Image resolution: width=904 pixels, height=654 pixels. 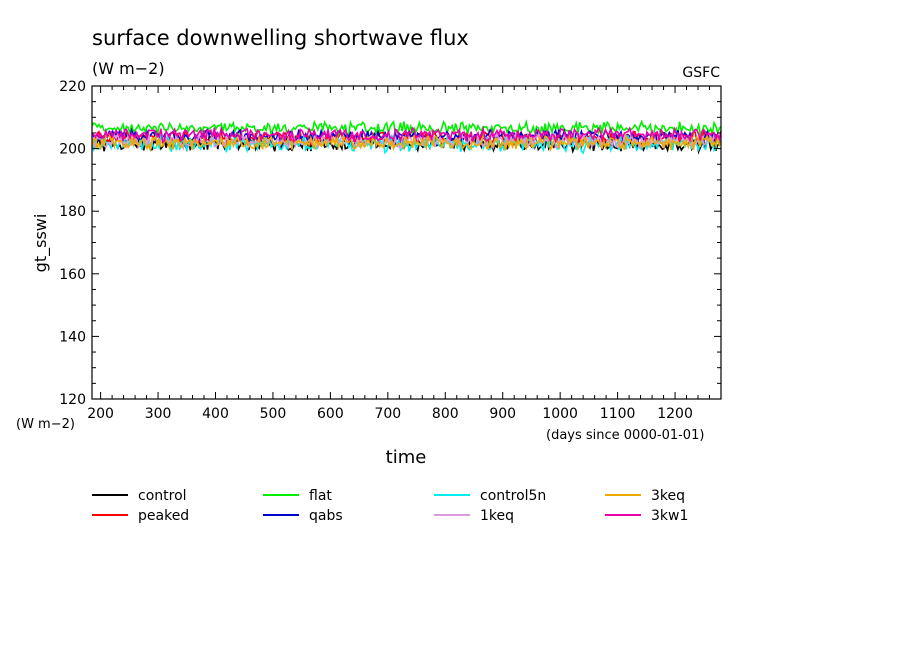 What do you see at coordinates (128, 68) in the screenshot?
I see `chart-units-subtitle: (W m−2)` at bounding box center [128, 68].